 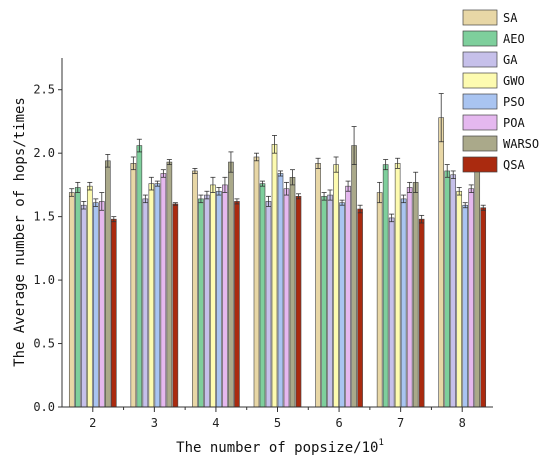 I want to click on legend-label-ga: GA, so click(x=510, y=60).